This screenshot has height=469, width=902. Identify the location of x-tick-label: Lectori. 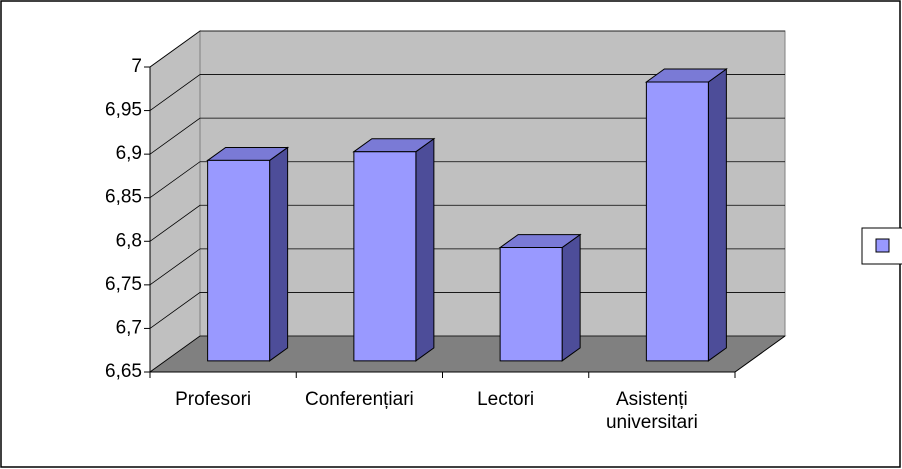
(506, 399).